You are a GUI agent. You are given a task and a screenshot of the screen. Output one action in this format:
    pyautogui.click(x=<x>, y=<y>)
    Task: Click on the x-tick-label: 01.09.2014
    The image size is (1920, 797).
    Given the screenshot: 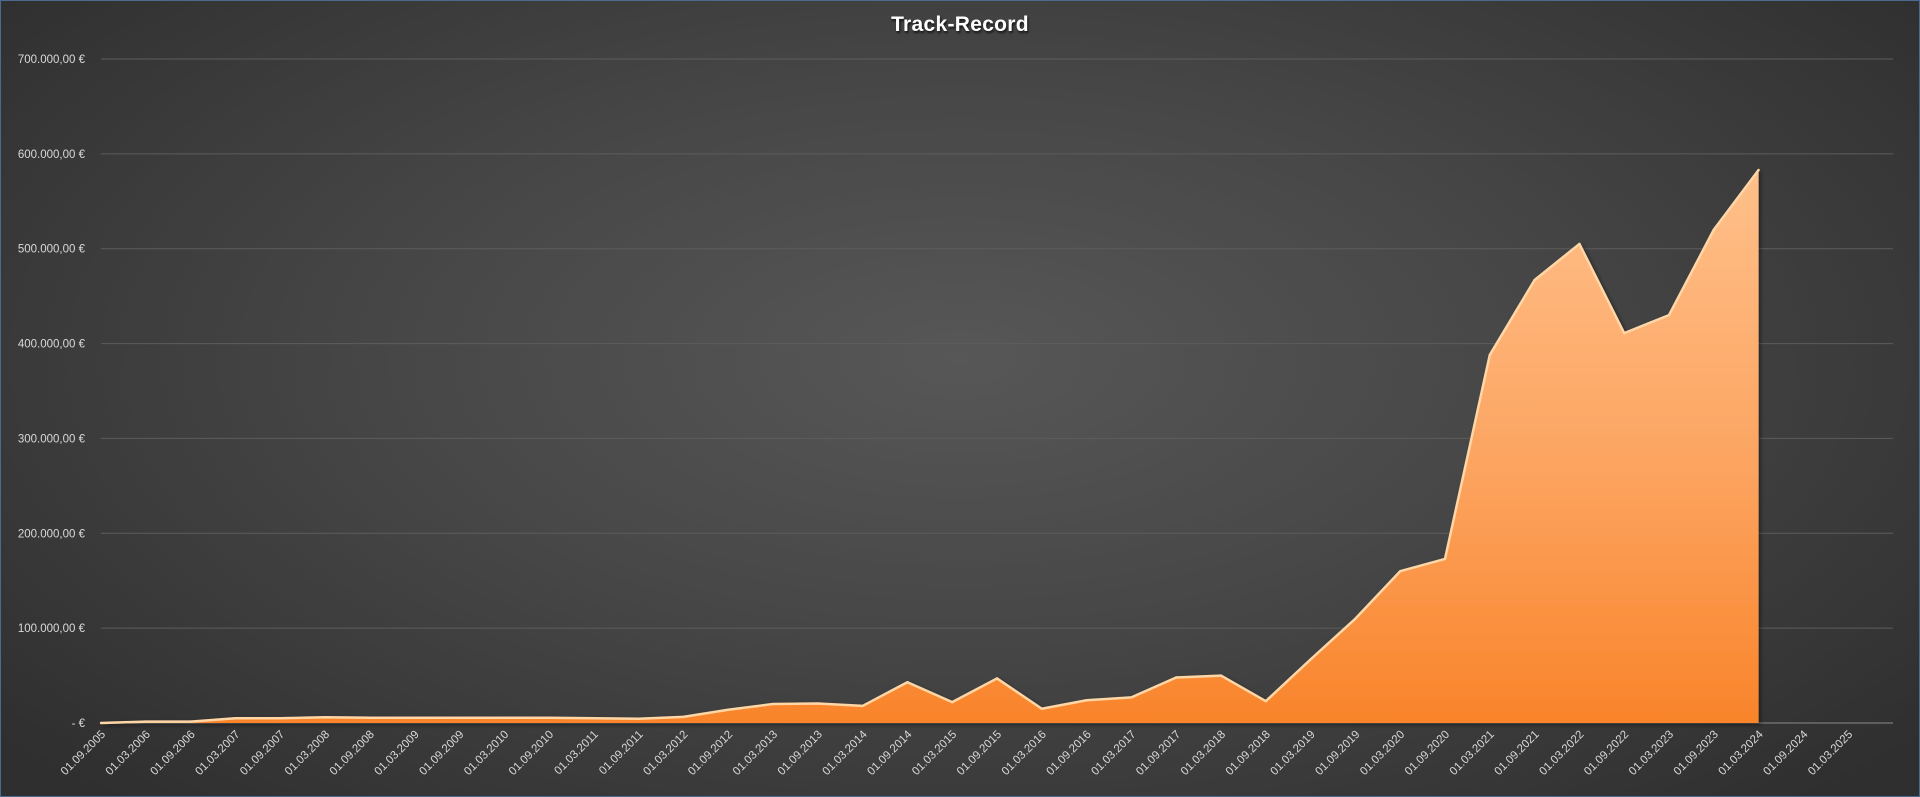 What is the action you would take?
    pyautogui.click(x=890, y=753)
    